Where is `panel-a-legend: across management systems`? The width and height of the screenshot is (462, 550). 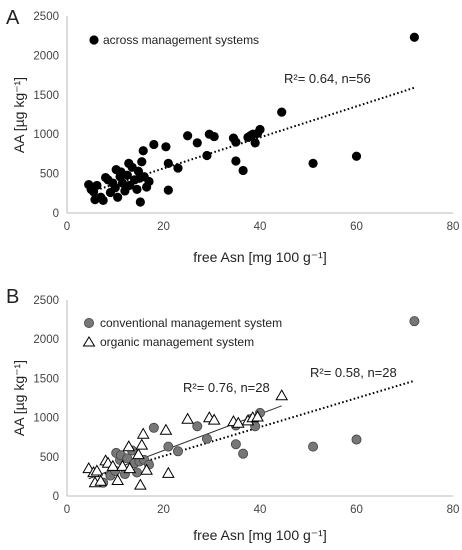 panel-a-legend: across management systems is located at coordinates (174, 40).